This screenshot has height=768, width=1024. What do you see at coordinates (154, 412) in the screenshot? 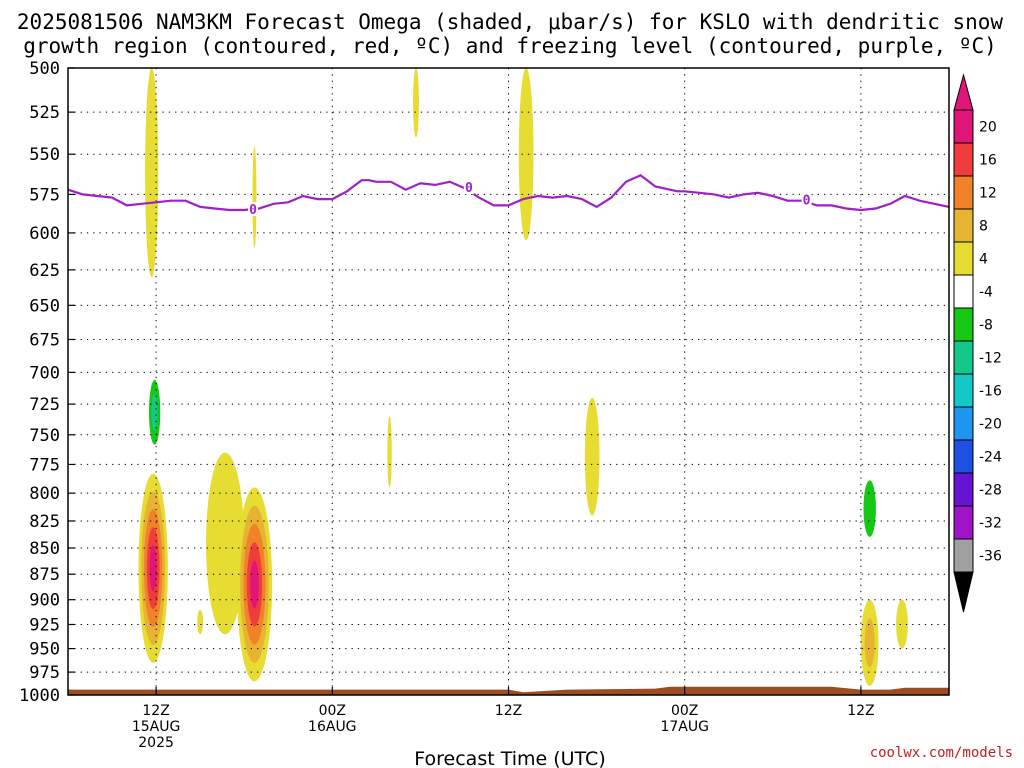
I see `omega-contour--12` at bounding box center [154, 412].